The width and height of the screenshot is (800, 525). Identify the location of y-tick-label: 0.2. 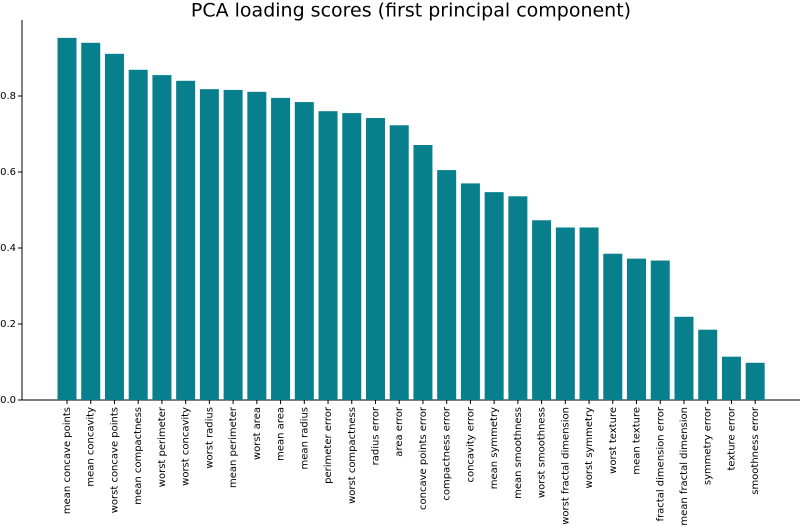
(8, 324).